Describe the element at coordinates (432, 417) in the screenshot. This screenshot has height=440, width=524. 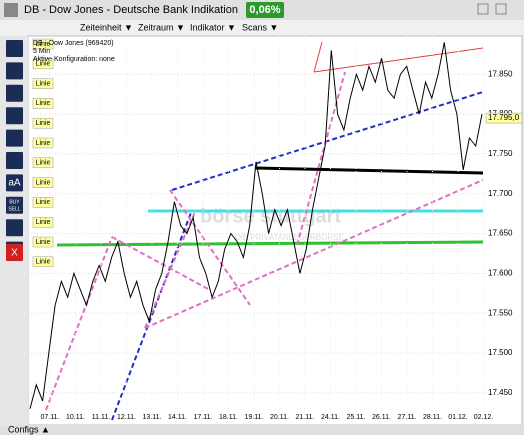
I see `x-tick-label: 28.11.` at that location.